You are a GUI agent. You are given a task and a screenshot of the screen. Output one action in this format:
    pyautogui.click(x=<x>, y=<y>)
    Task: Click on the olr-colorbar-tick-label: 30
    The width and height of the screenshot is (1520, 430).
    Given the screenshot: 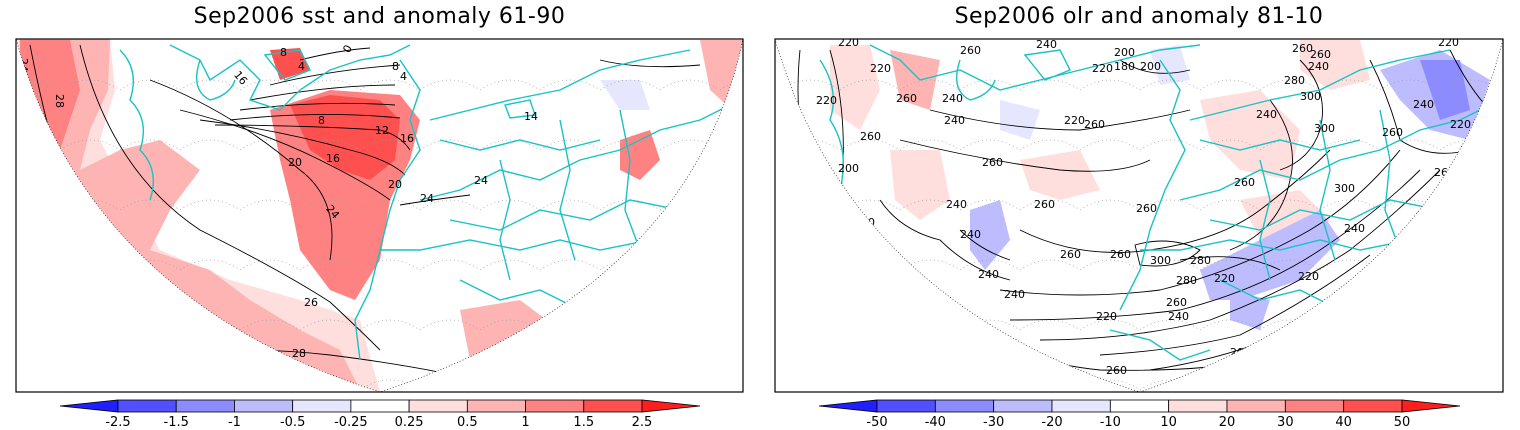 What is the action you would take?
    pyautogui.click(x=1285, y=422)
    